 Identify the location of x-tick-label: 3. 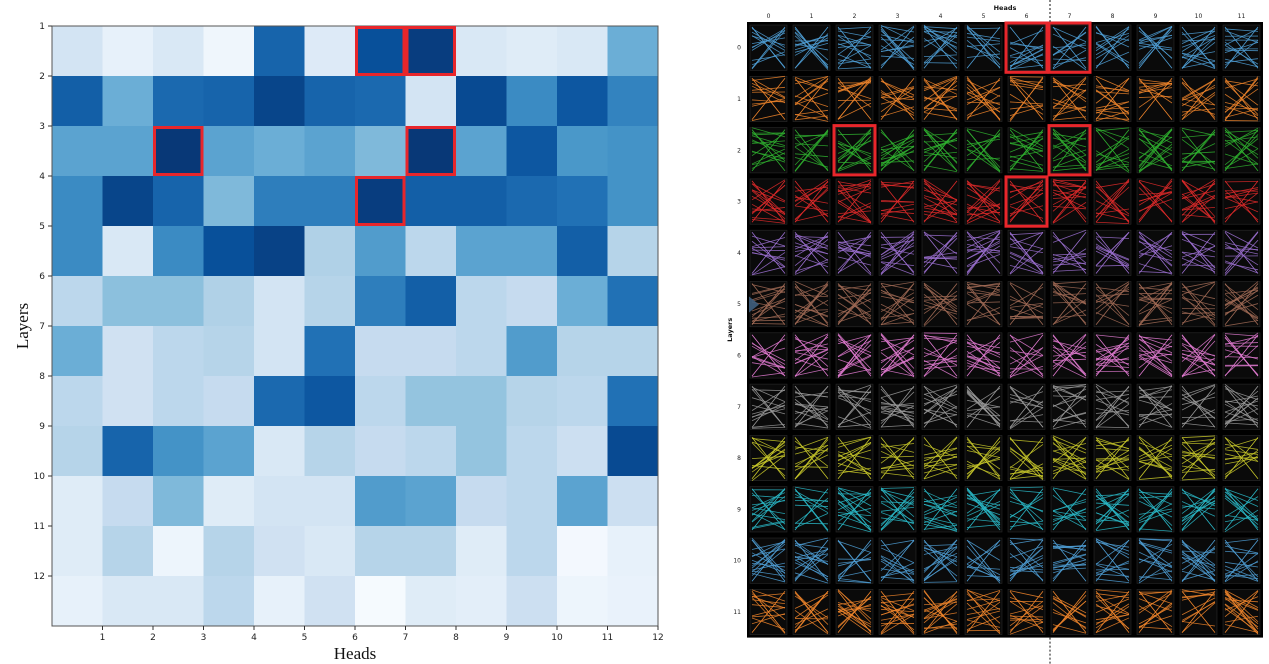
(898, 16).